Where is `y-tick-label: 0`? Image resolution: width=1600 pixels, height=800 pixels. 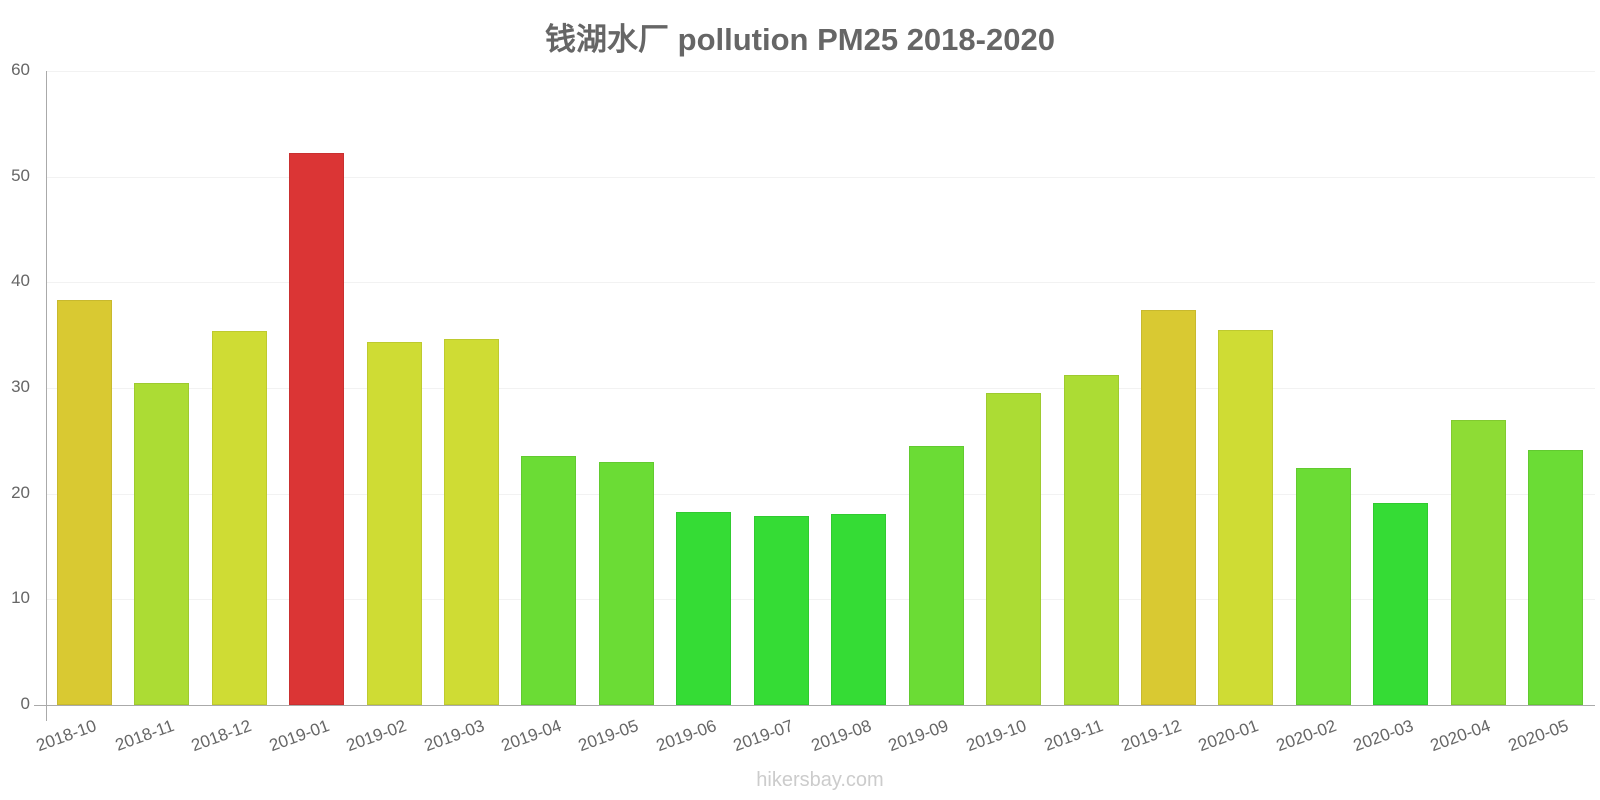 y-tick-label: 0 is located at coordinates (25, 703).